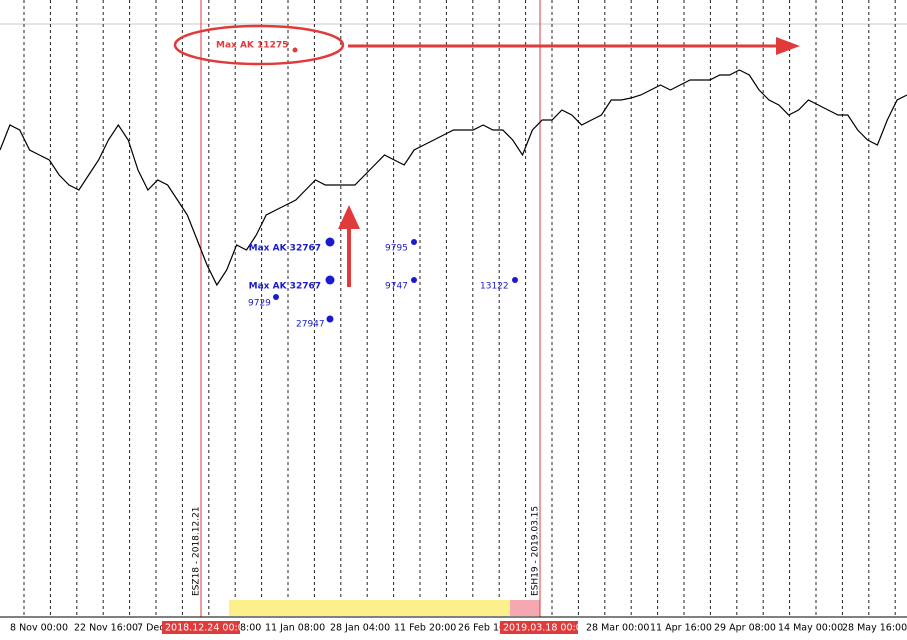 Image resolution: width=907 pixels, height=640 pixels. Describe the element at coordinates (425, 628) in the screenshot. I see `x-tick-label: 11 Feb 20:00` at that location.